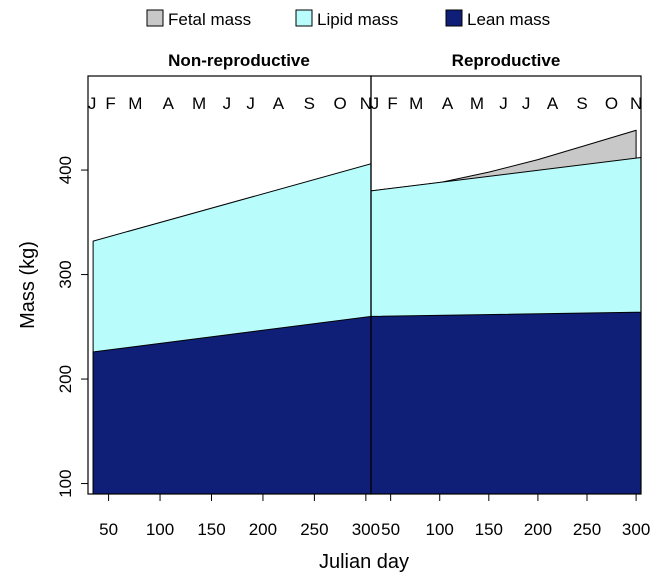 The height and width of the screenshot is (577, 651). Describe the element at coordinates (263, 529) in the screenshot. I see `x-tick-label-left: 200` at that location.